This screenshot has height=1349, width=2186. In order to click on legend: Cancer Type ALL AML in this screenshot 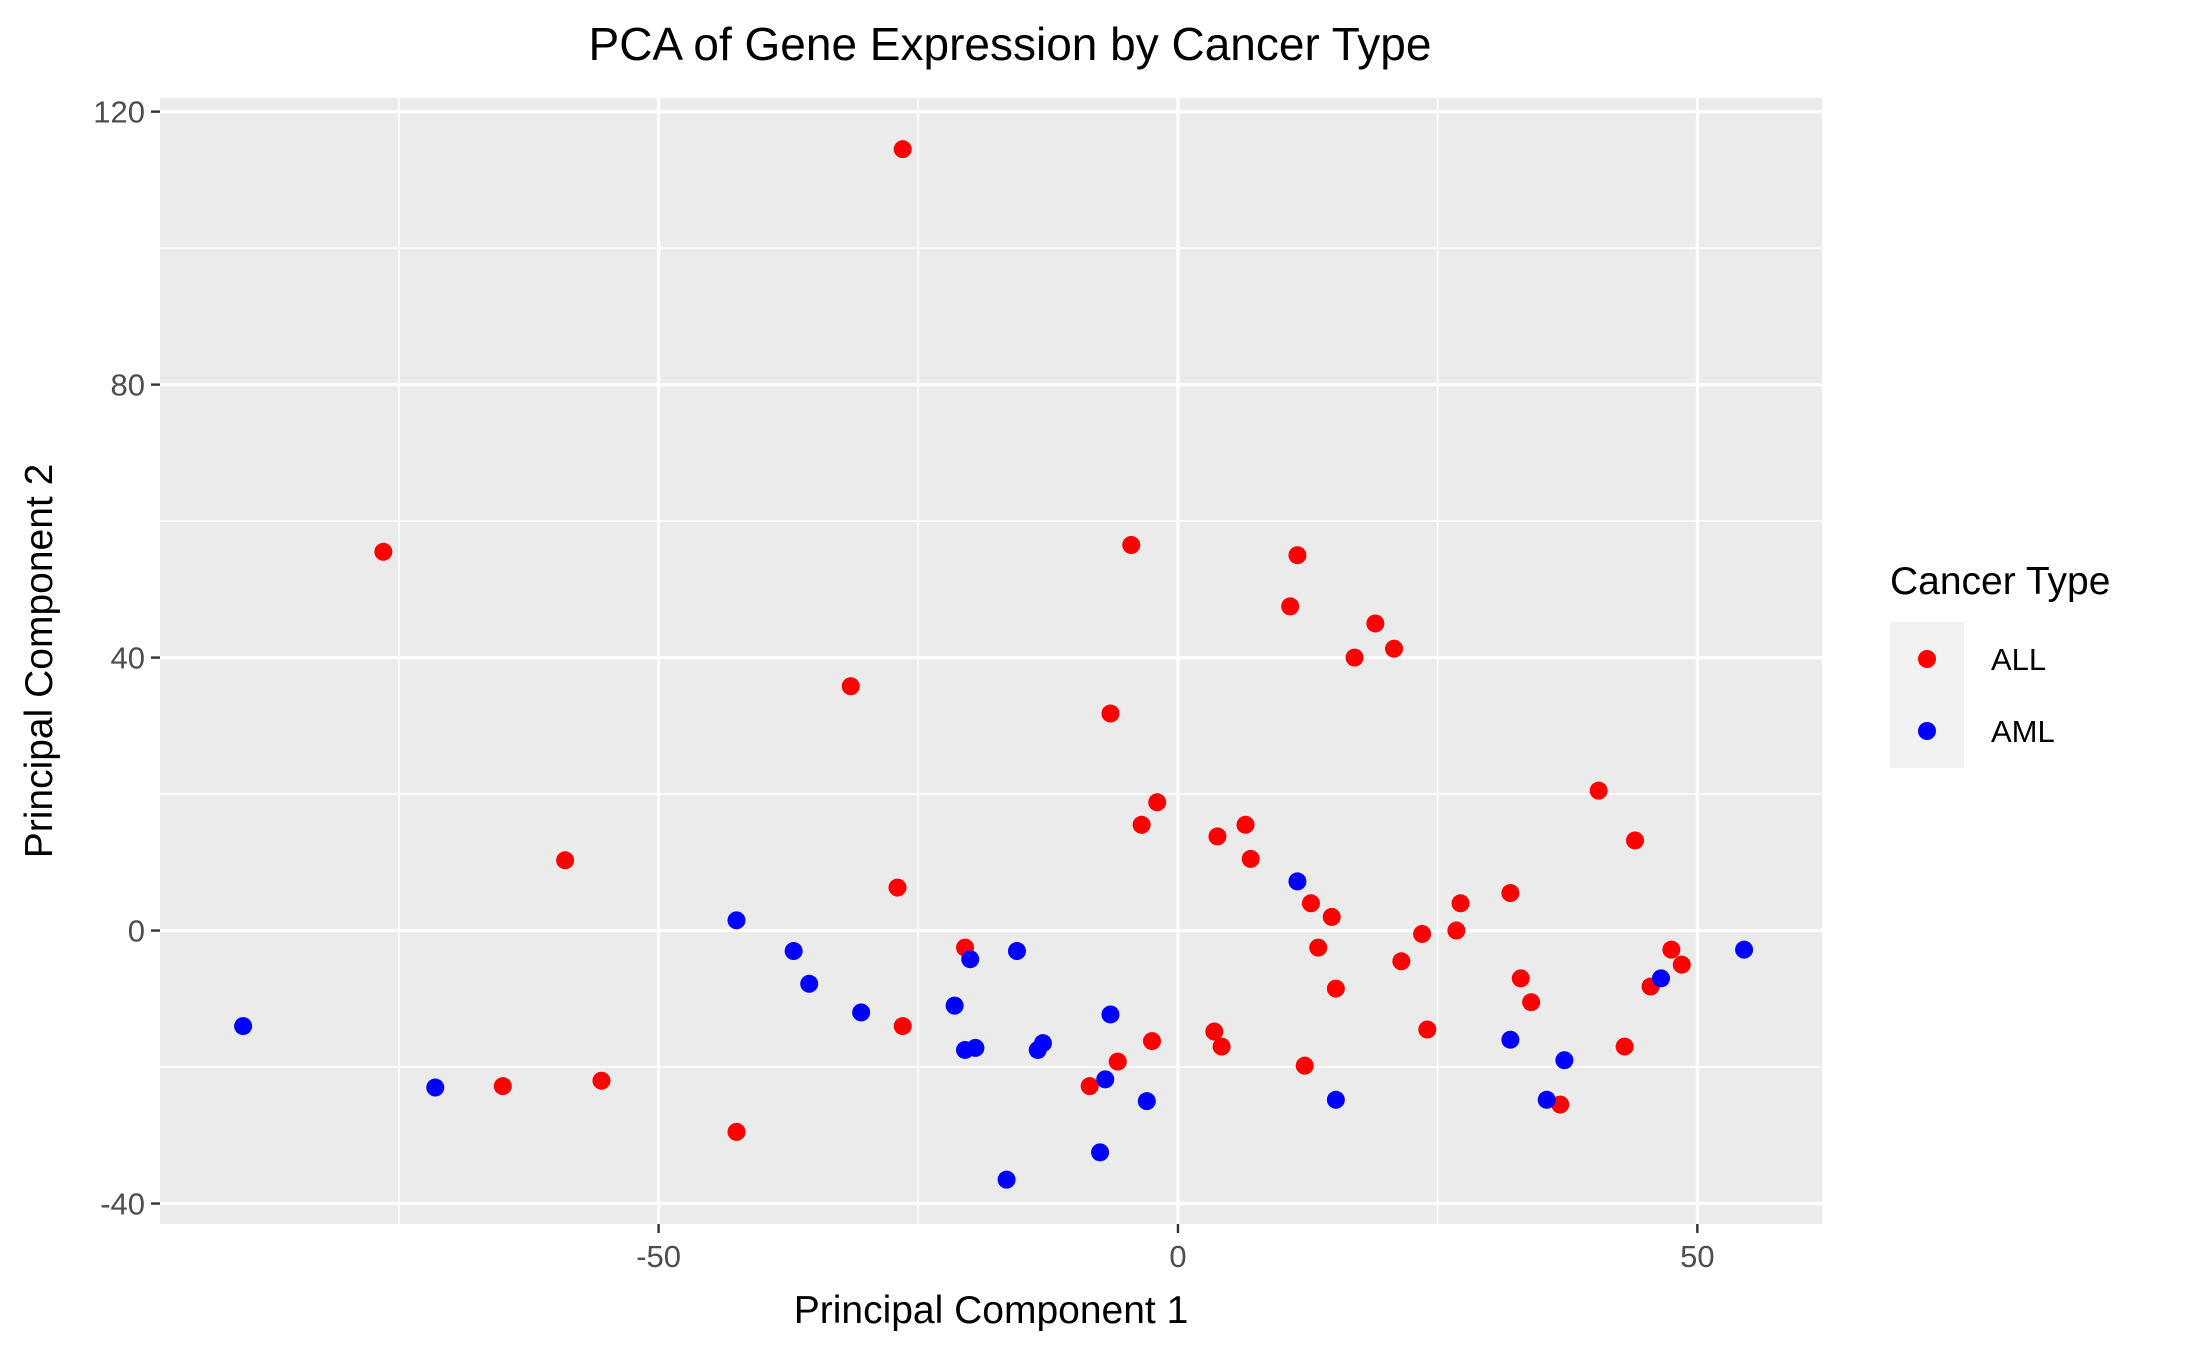, I will do `click(2000, 664)`.